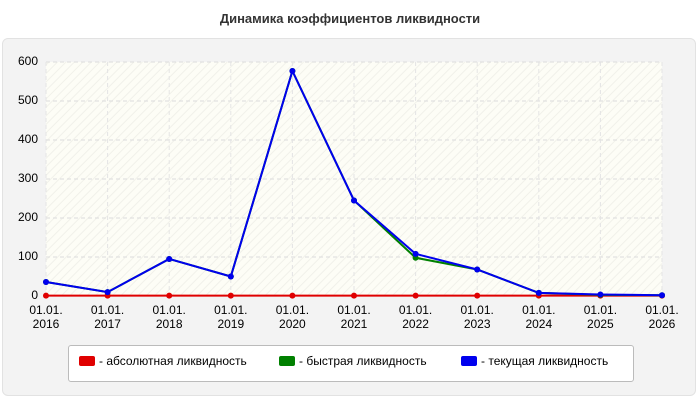 This screenshot has width=700, height=400. What do you see at coordinates (173, 361) in the screenshot?
I see `legend-label: - абсолютная ликвидность` at bounding box center [173, 361].